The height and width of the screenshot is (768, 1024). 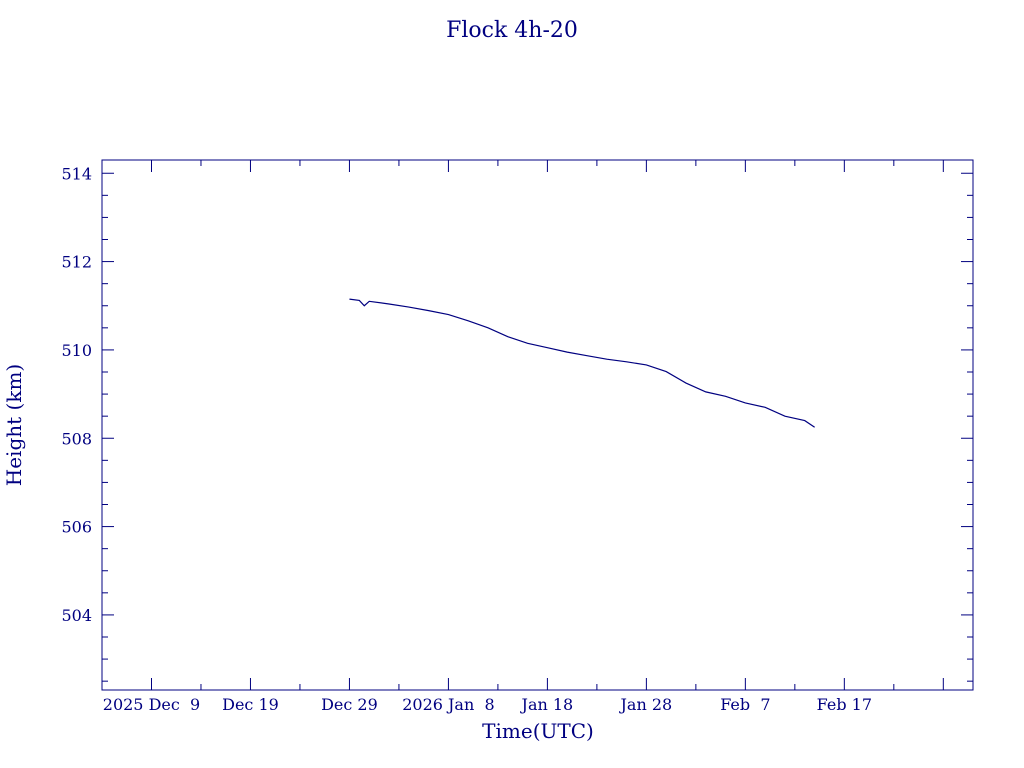 What do you see at coordinates (76, 527) in the screenshot?
I see `y-tick-label: 506` at bounding box center [76, 527].